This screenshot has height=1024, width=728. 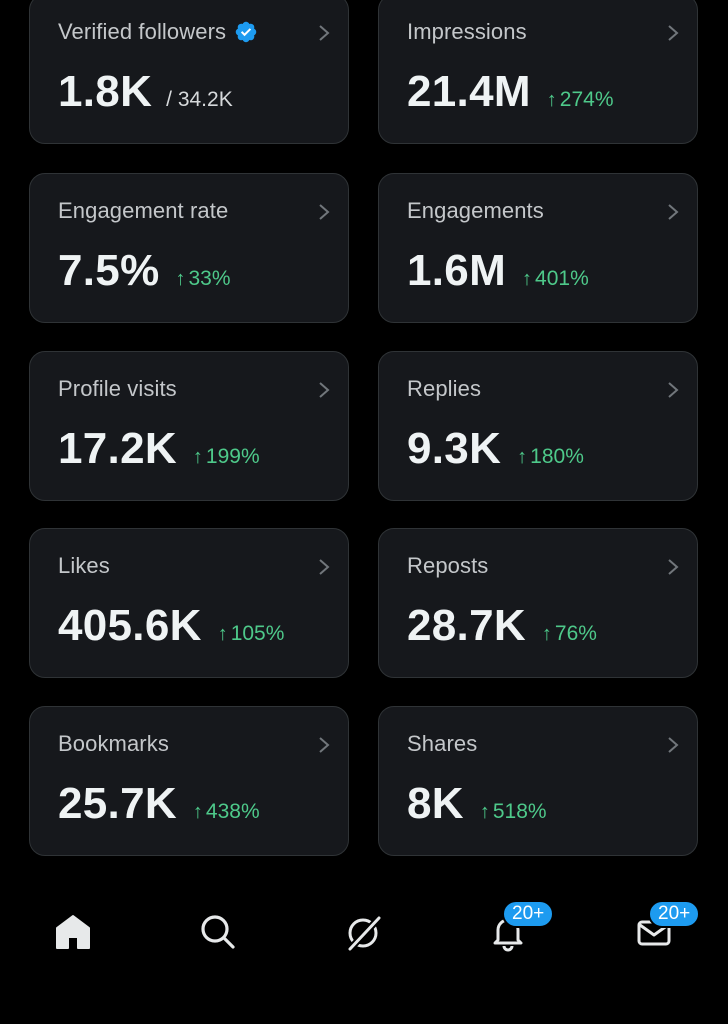 I want to click on nav-home, so click(x=73, y=932).